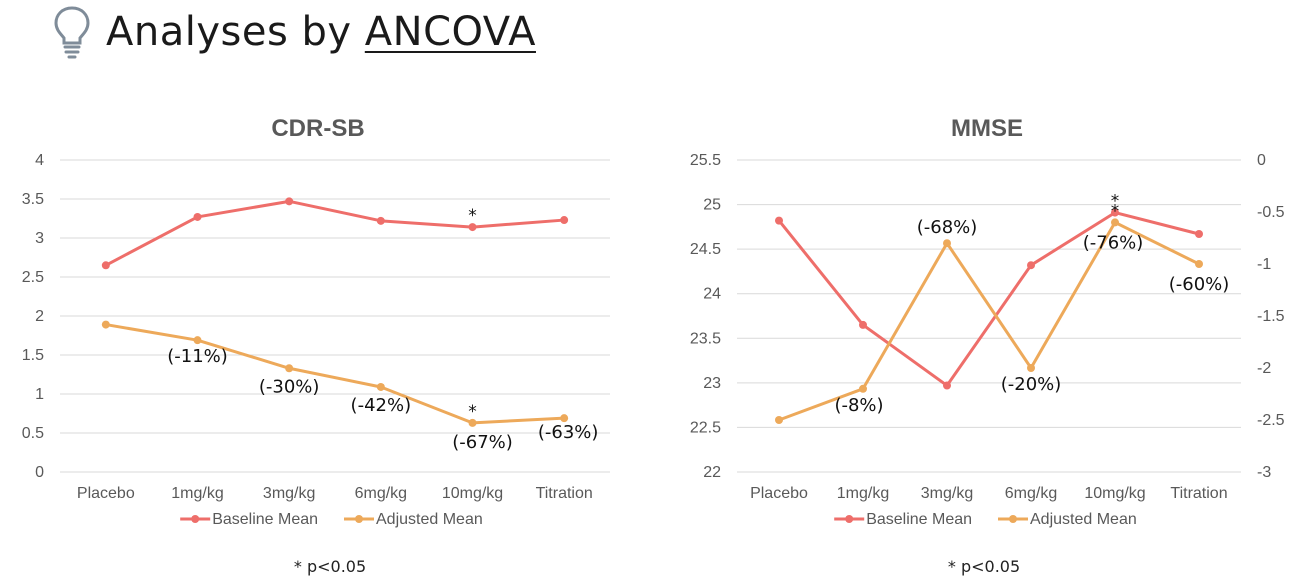 Image resolution: width=1314 pixels, height=586 pixels. What do you see at coordinates (482, 442) in the screenshot?
I see `data-label: (-67%)` at bounding box center [482, 442].